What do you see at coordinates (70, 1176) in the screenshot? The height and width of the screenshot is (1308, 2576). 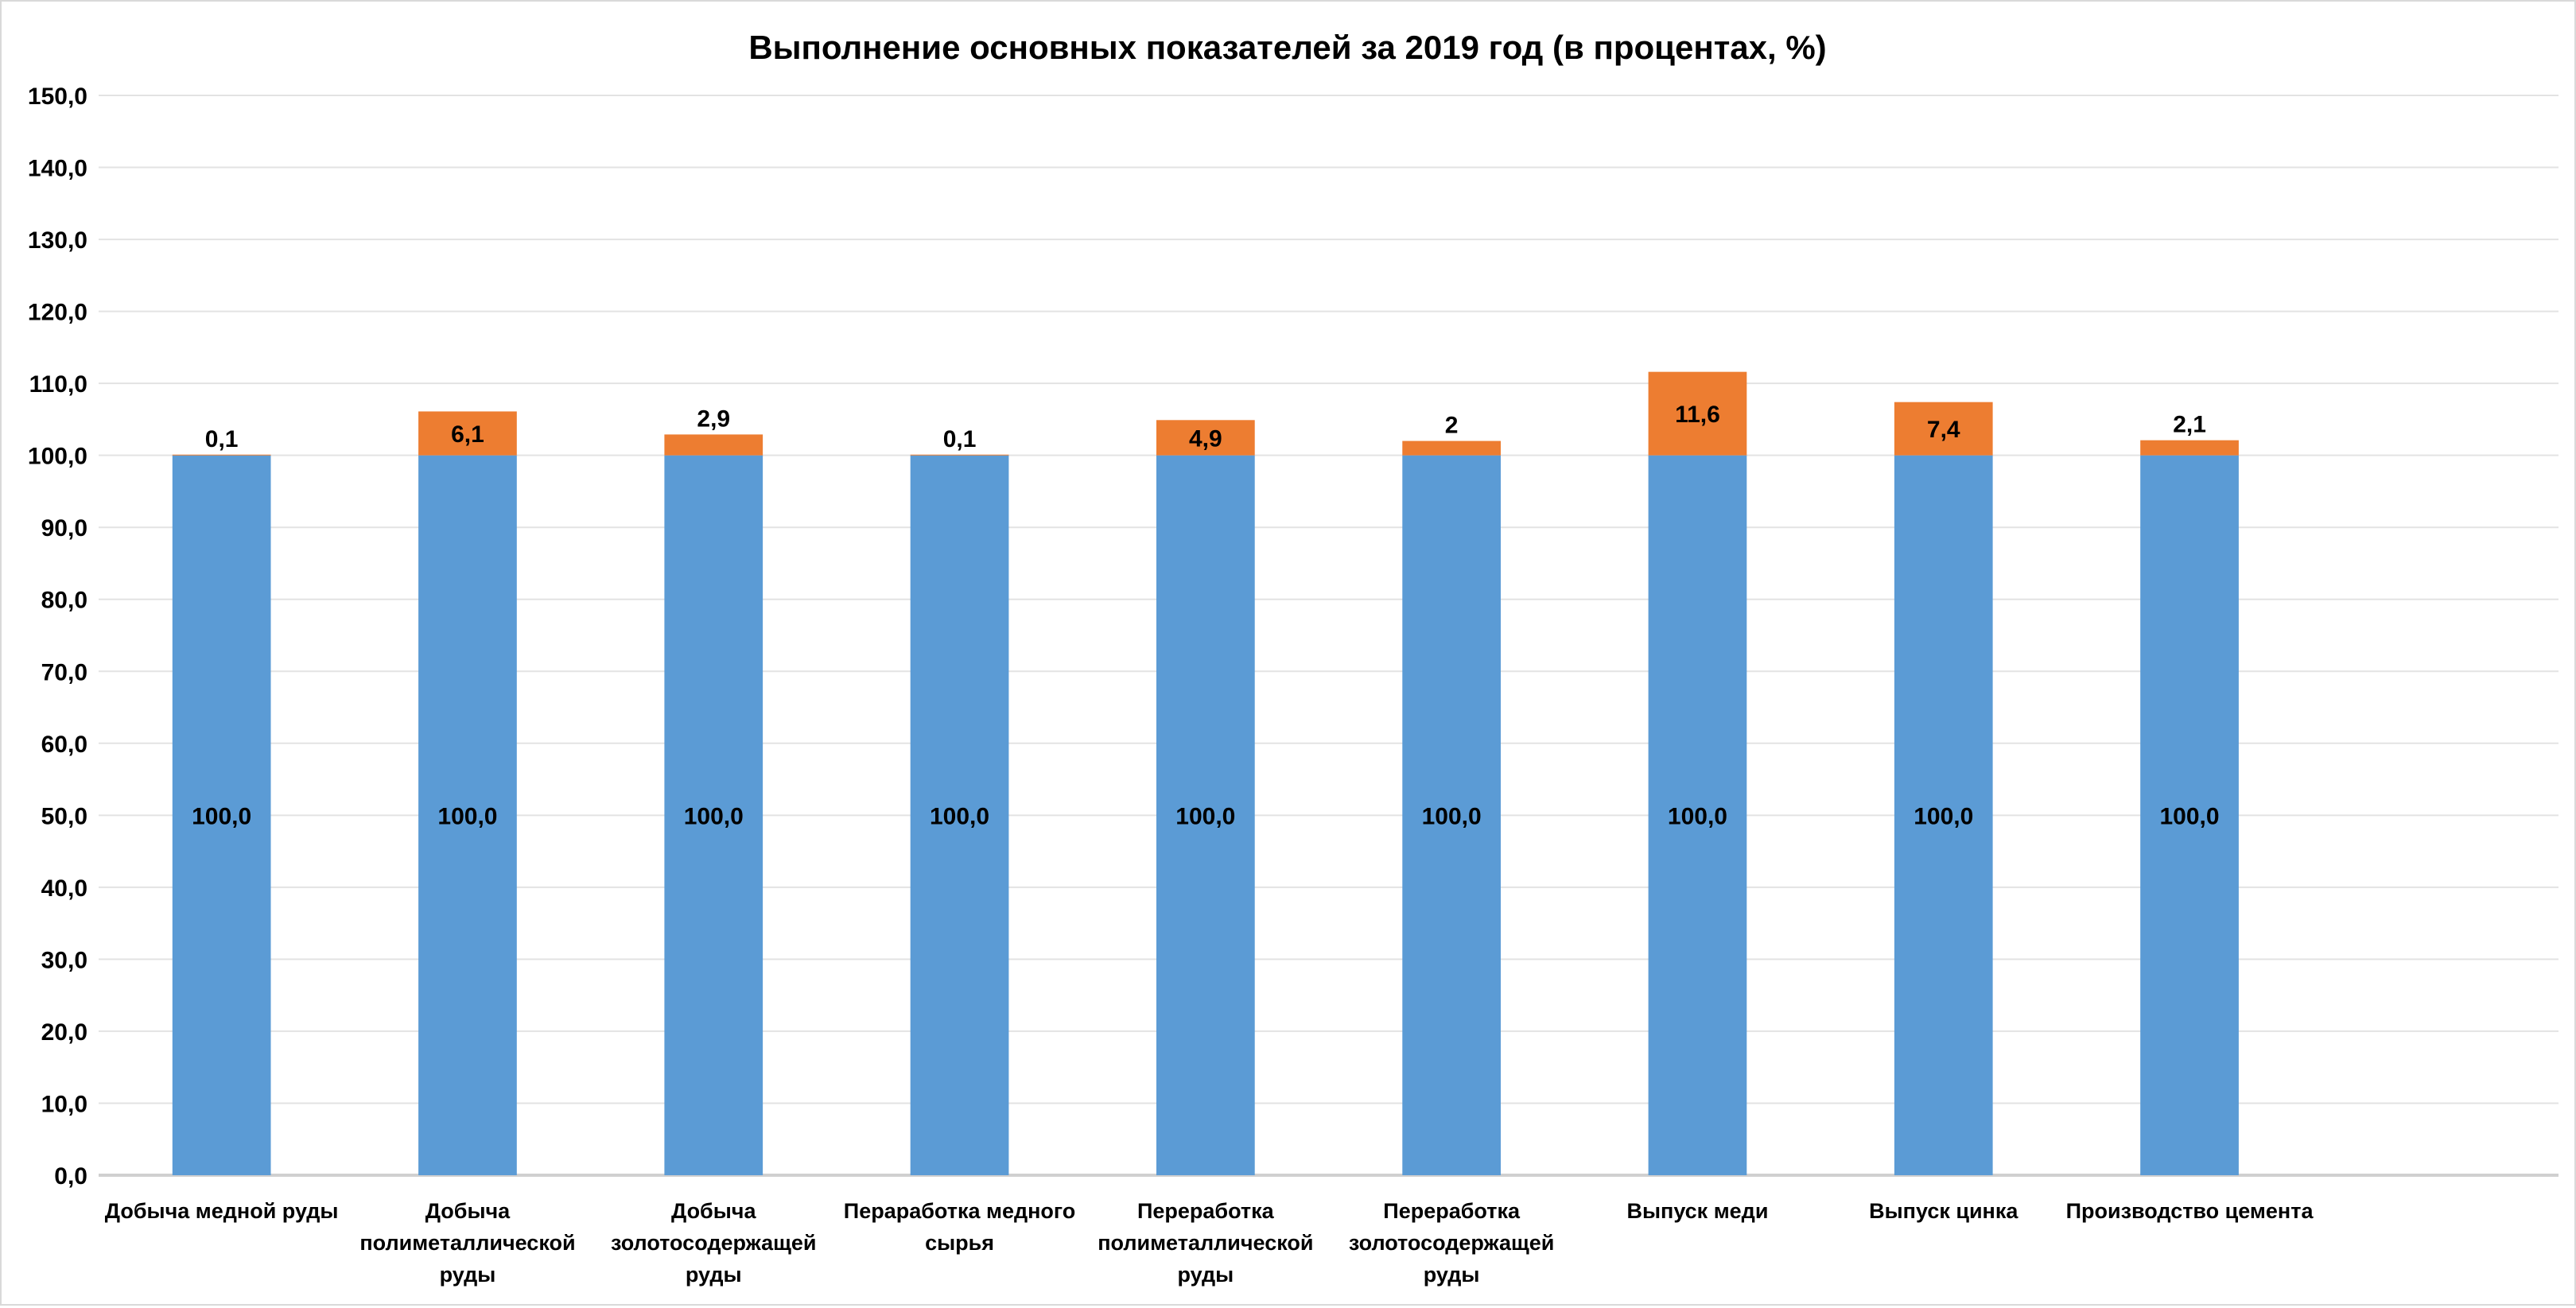 I see `y-tick-label: 0,0` at bounding box center [70, 1176].